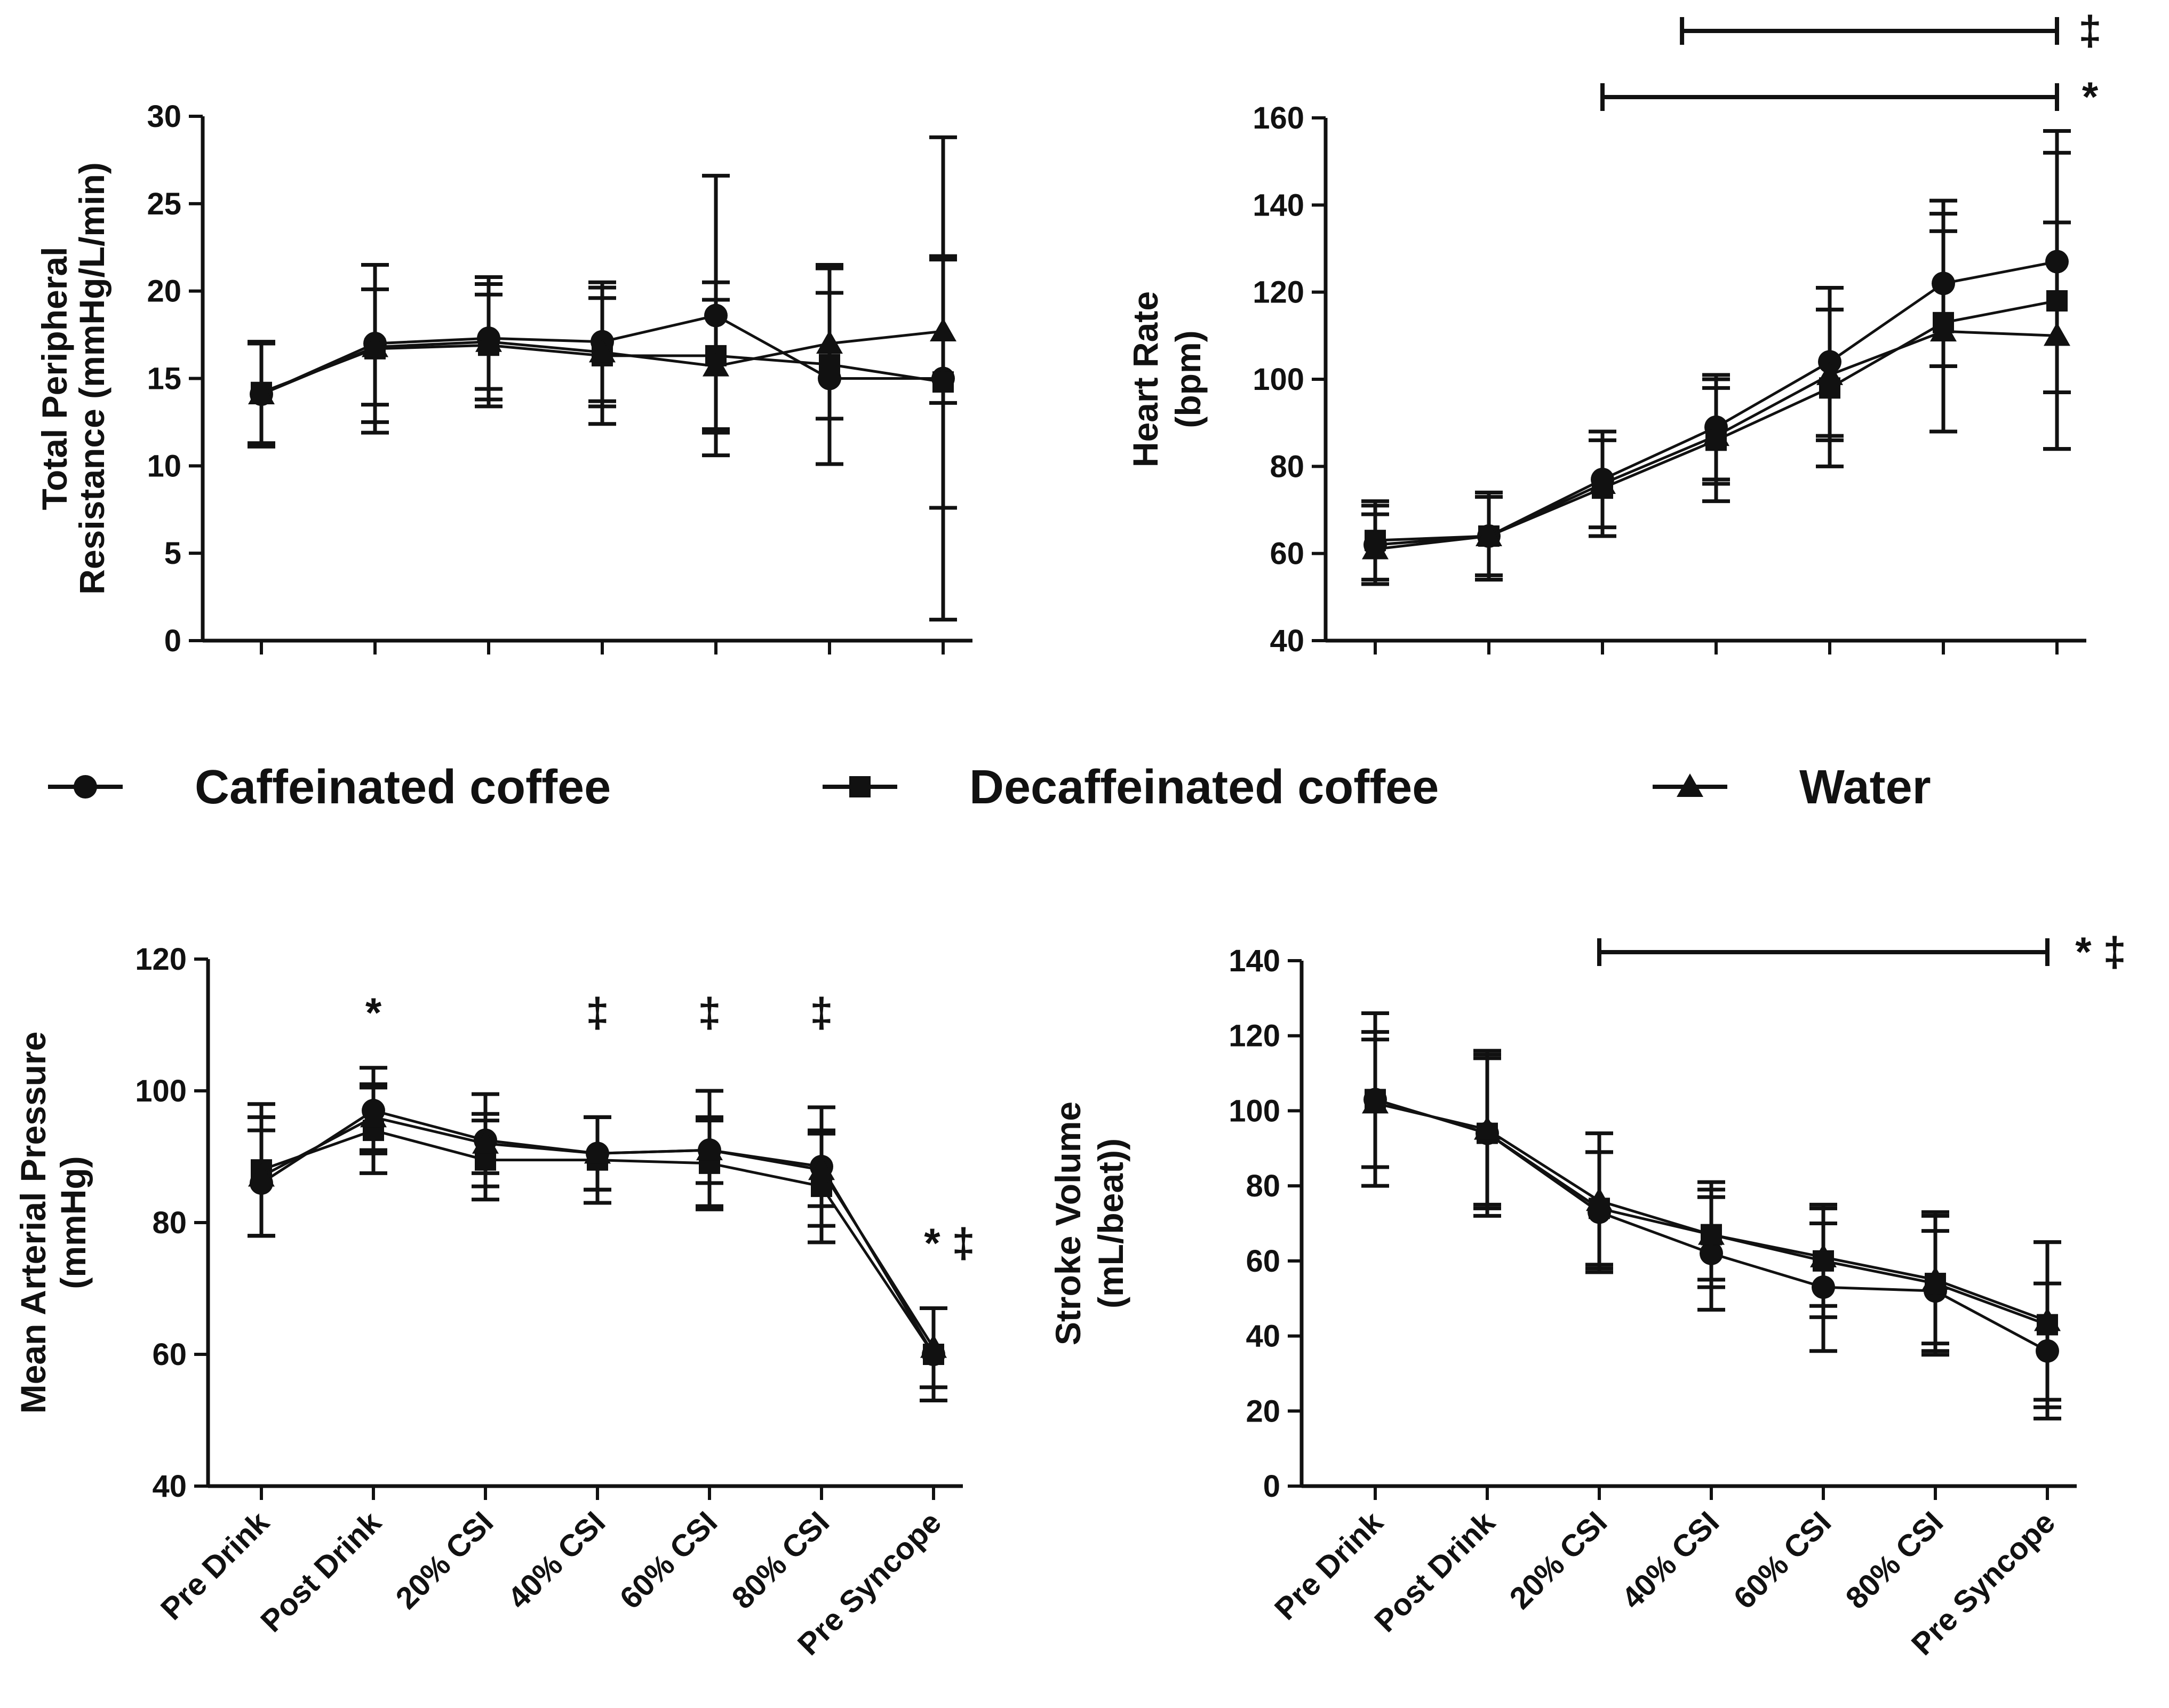 This screenshot has height=1708, width=2169. I want to click on y-tick-label: 10, so click(164, 466).